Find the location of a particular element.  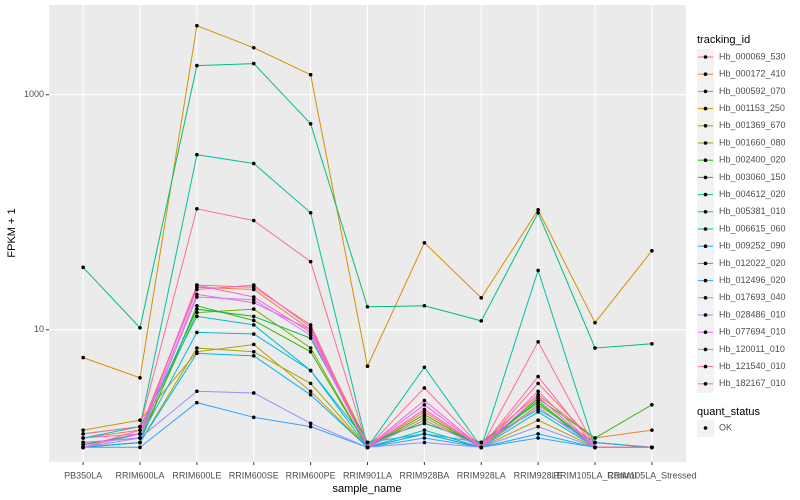

y-axis-title: FPKM + 1 is located at coordinates (12, 232).